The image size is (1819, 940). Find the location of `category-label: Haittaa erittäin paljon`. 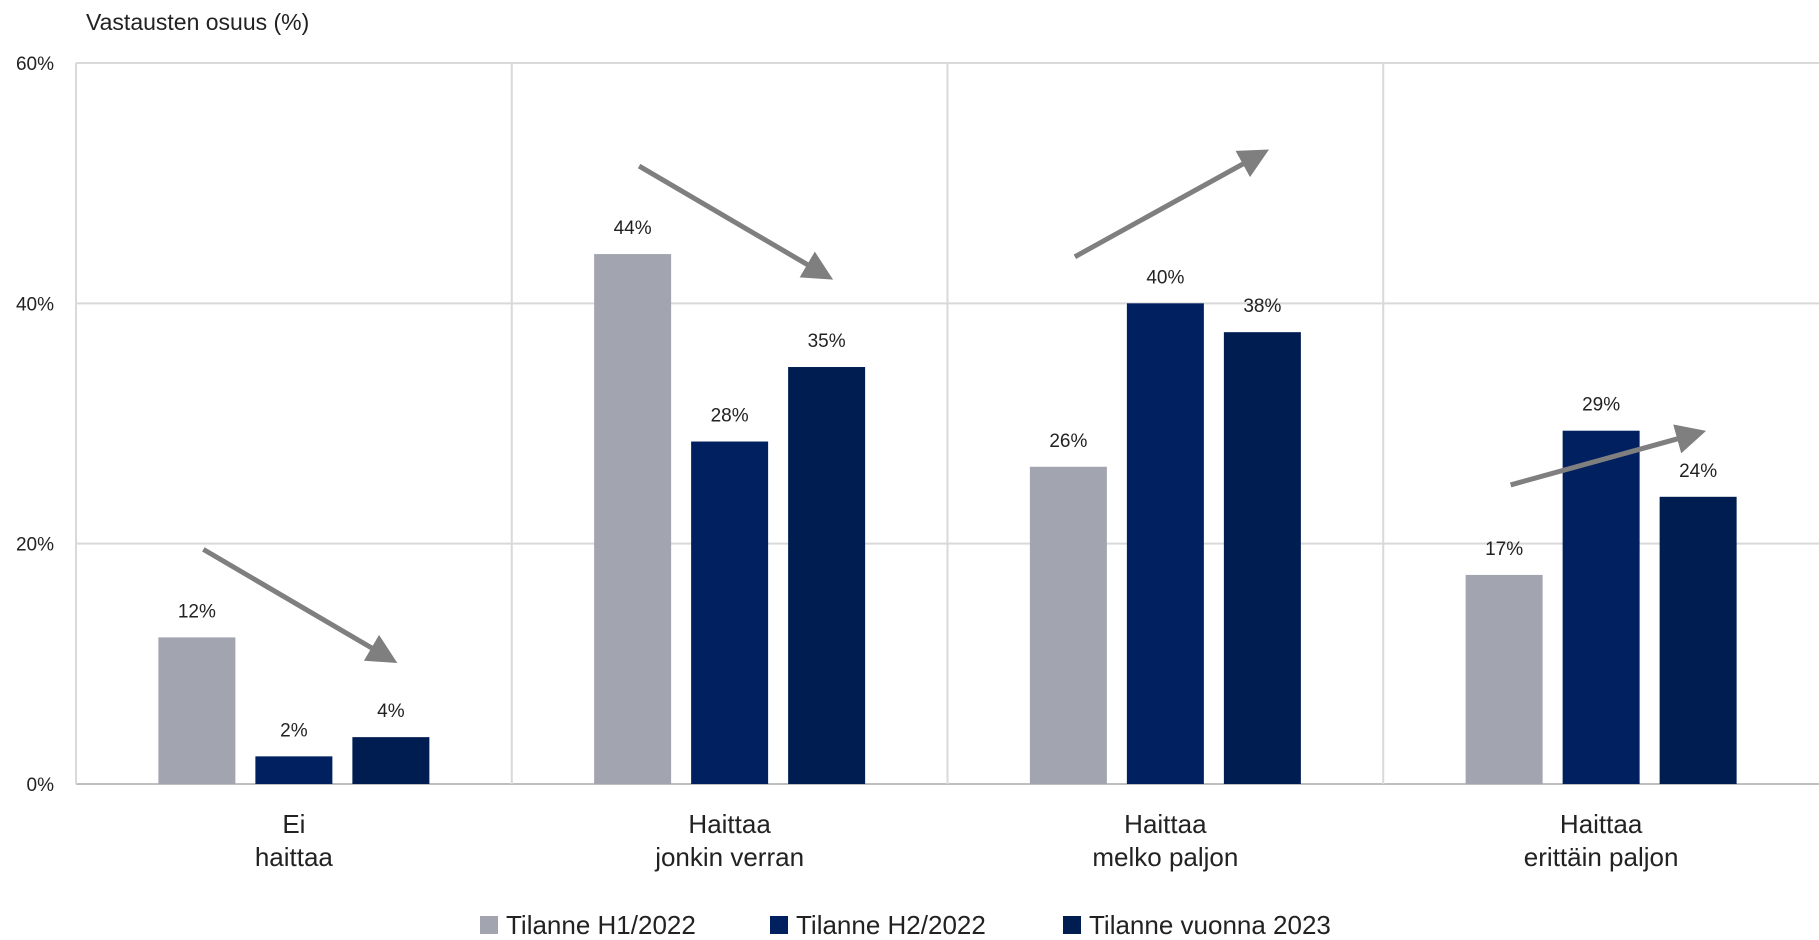

category-label: Haittaa erittäin paljon is located at coordinates (1601, 840).